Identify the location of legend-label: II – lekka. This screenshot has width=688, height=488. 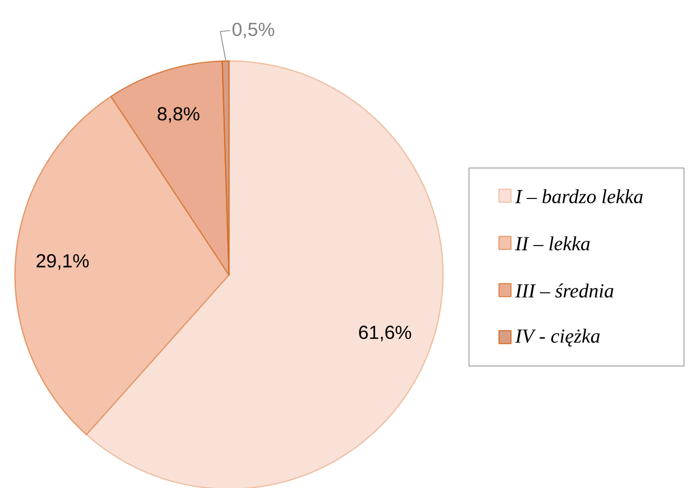
(552, 243).